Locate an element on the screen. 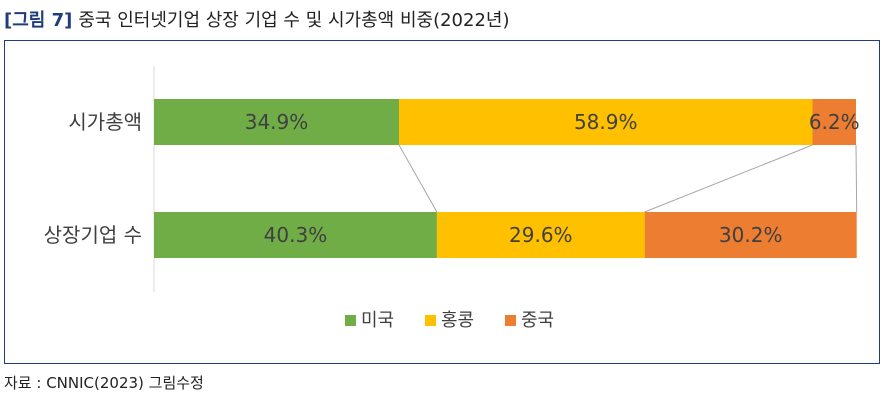 The height and width of the screenshot is (400, 886). figure-label: [그림 7] is located at coordinates (38, 20).